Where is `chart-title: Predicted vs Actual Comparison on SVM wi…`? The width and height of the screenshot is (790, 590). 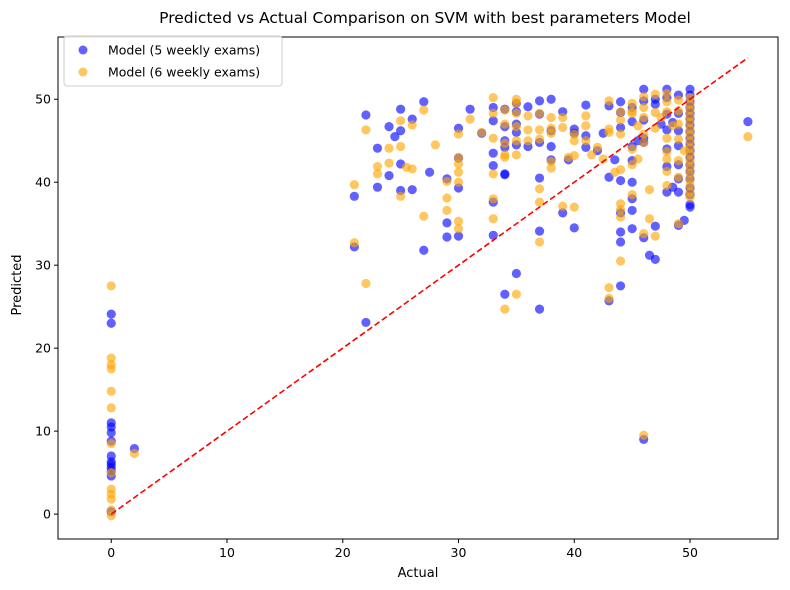
chart-title: Predicted vs Actual Comparison on SVM wi… is located at coordinates (425, 18).